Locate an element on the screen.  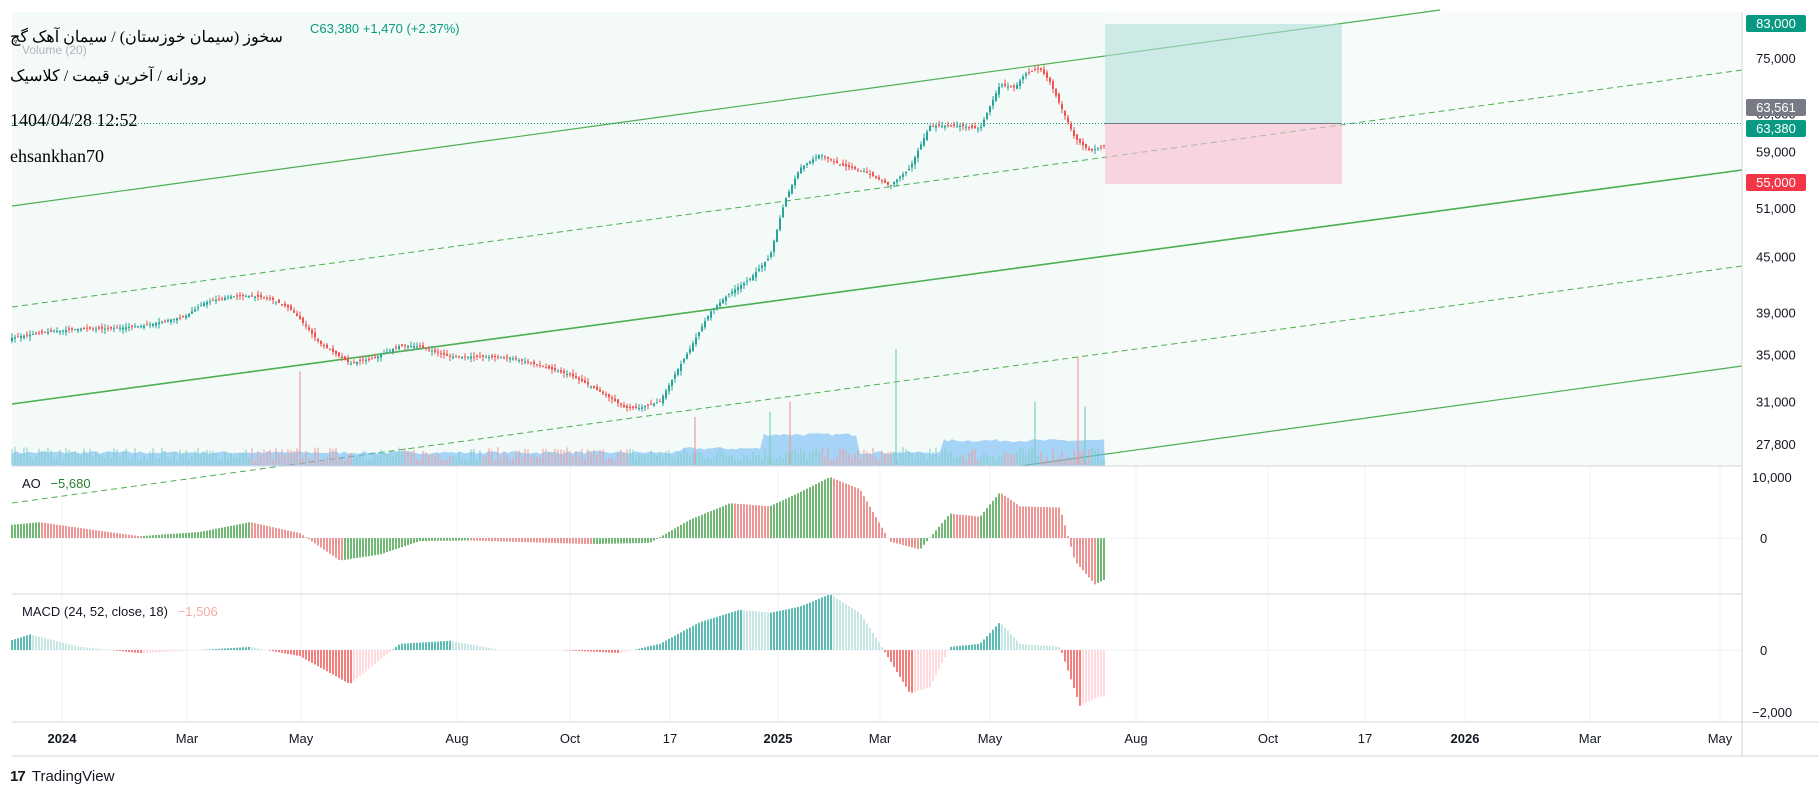
badge-current: 63,561 is located at coordinates (1776, 107).